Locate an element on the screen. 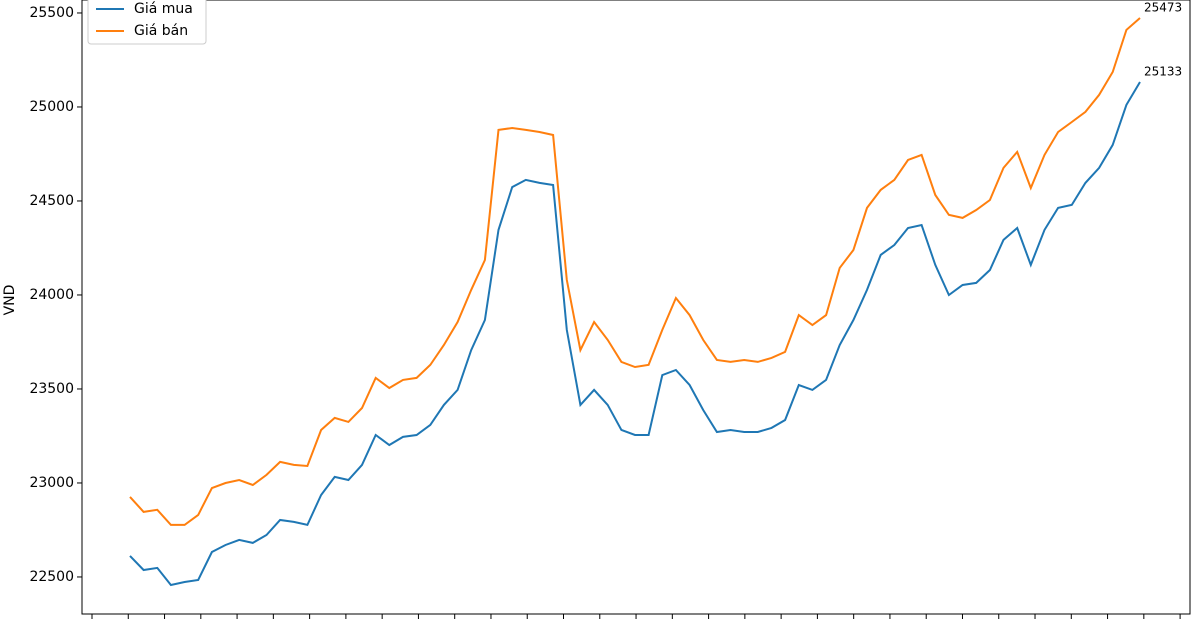  y-tick-label: 23500 is located at coordinates (51, 389).